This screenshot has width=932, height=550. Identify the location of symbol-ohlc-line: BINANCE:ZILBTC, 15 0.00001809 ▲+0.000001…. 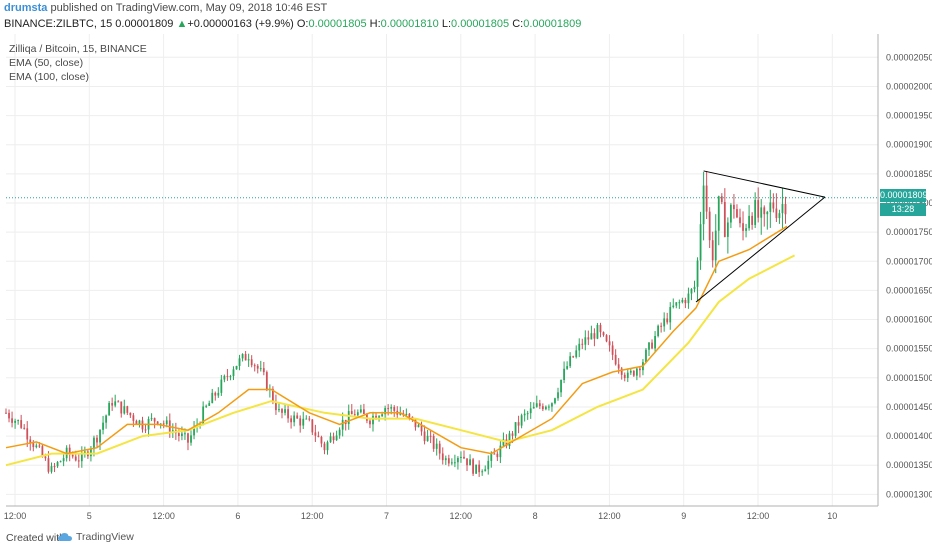
(292, 24).